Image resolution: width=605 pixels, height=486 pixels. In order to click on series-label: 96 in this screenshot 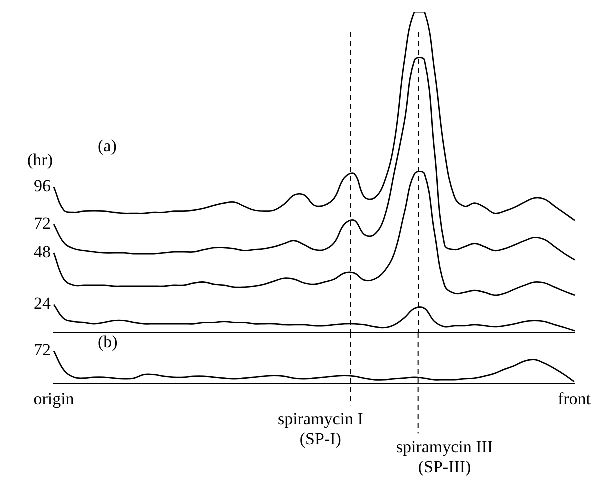, I will do `click(42, 186)`.